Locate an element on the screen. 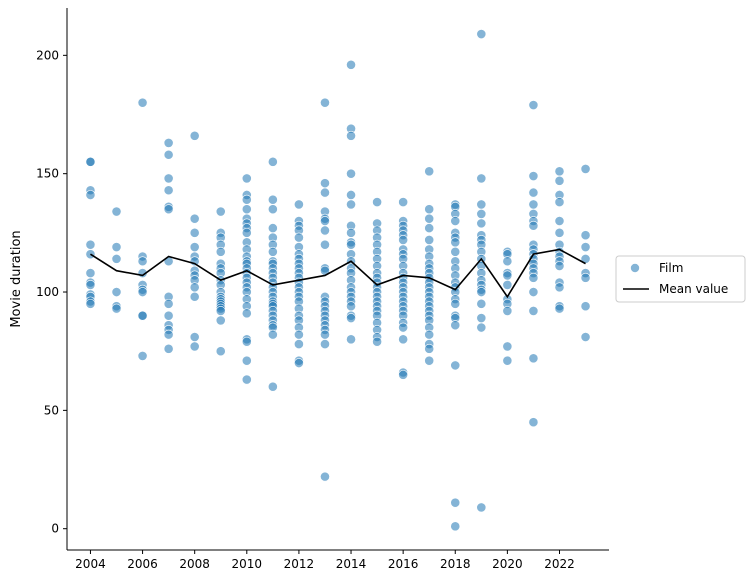 The image size is (756, 582). legend-item-mean-value: Mean value is located at coordinates (693, 289).